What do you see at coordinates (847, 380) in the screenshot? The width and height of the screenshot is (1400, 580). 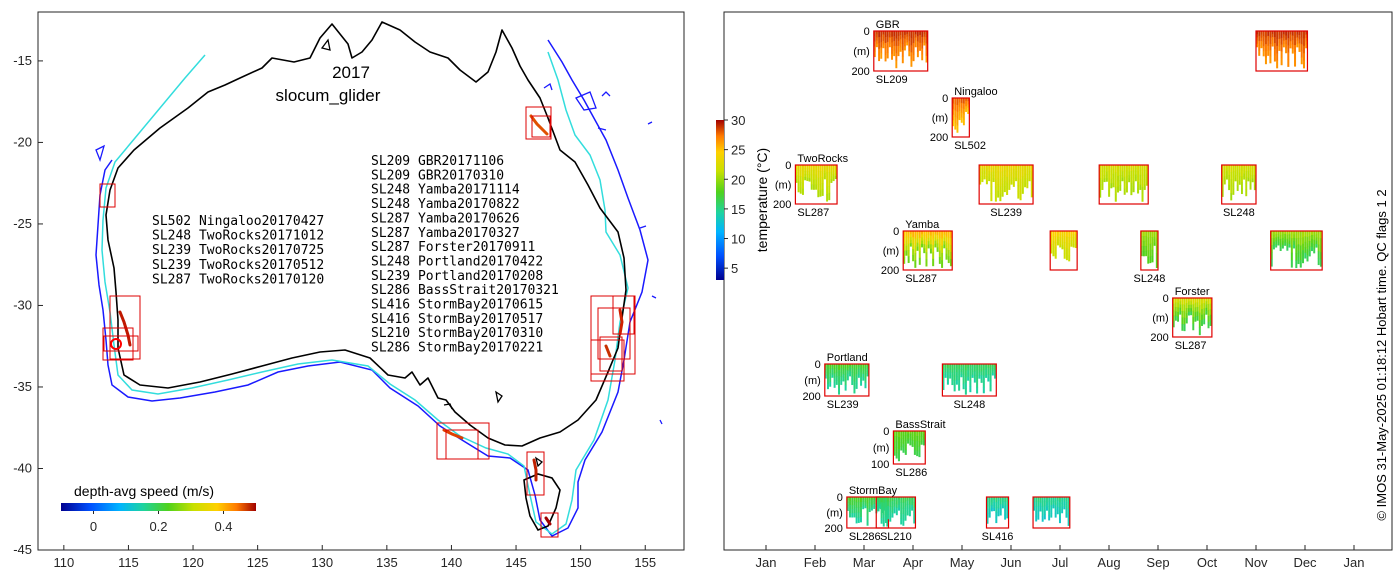 I see `deployment-box` at bounding box center [847, 380].